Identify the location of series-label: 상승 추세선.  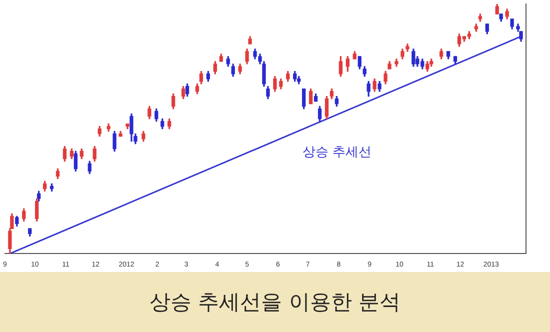
(337, 152).